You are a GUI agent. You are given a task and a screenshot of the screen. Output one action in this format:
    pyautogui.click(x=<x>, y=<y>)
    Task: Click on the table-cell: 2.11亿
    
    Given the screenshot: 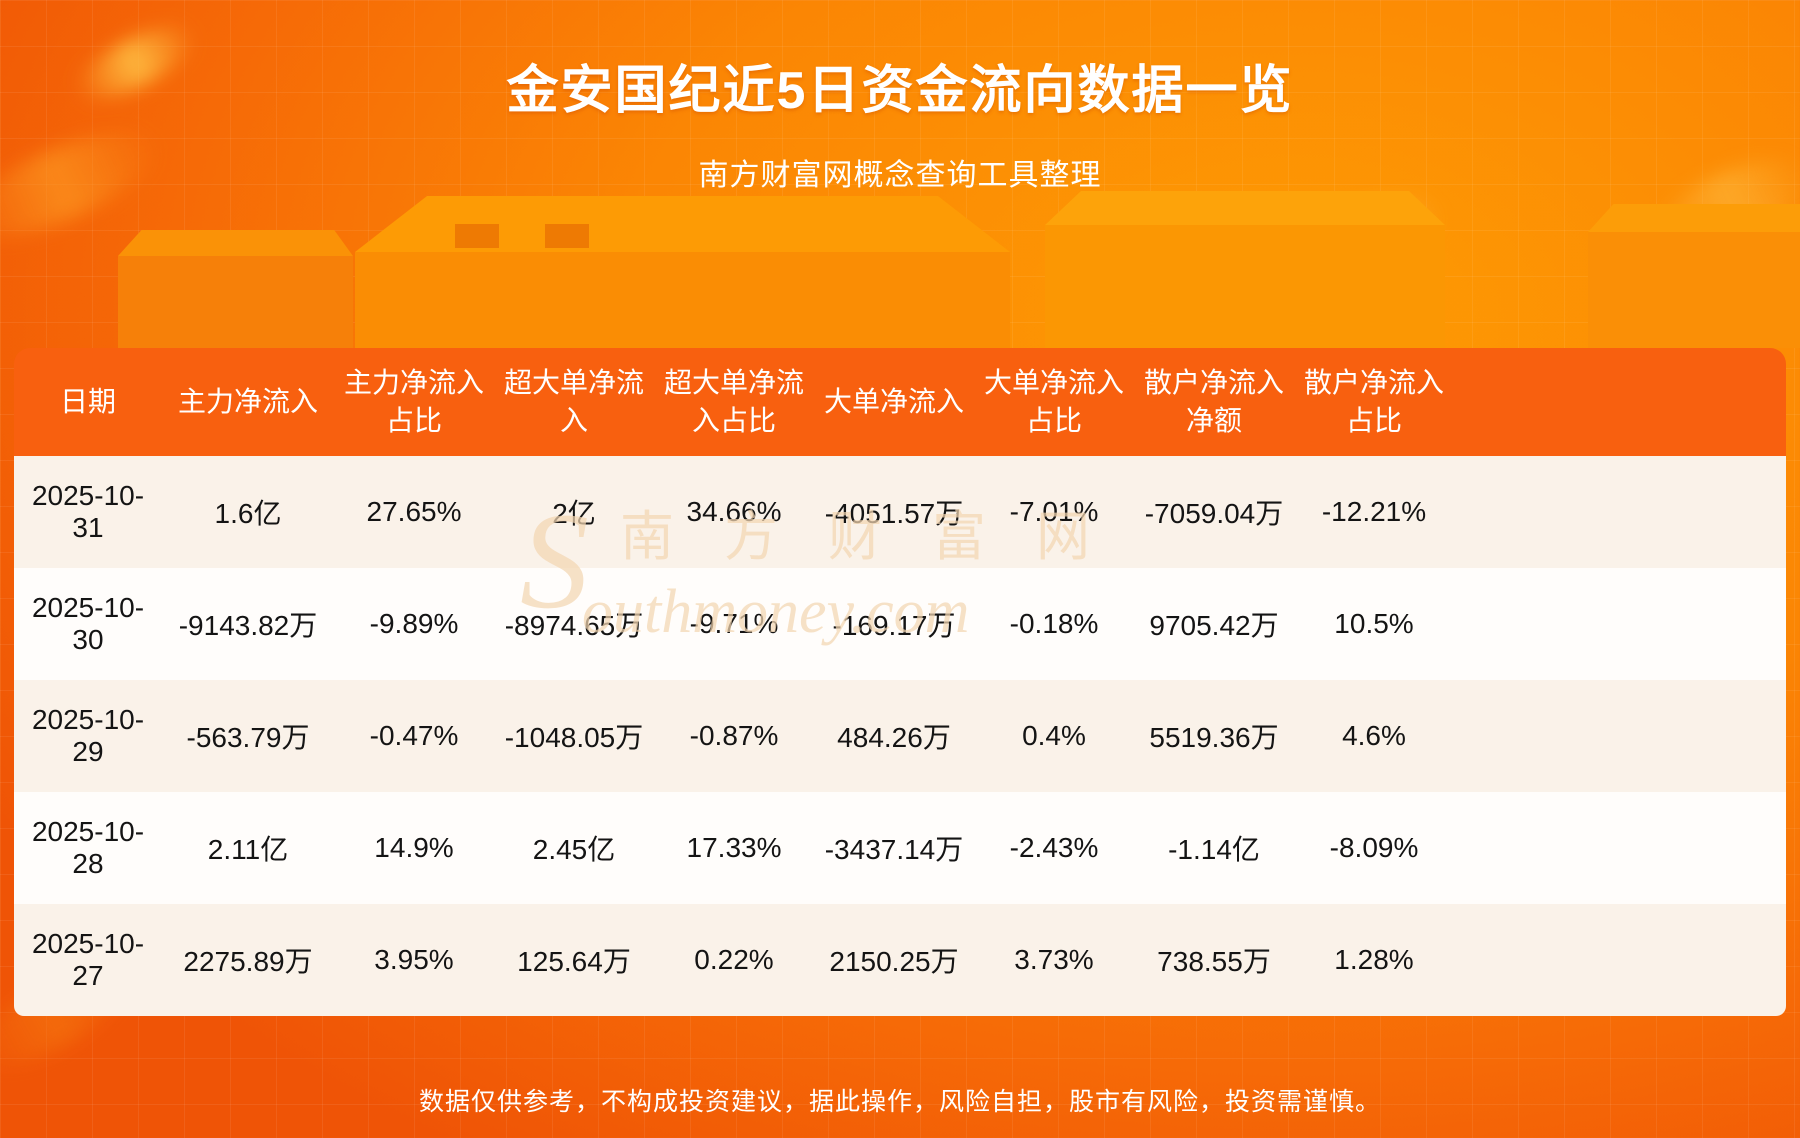 What is the action you would take?
    pyautogui.click(x=248, y=848)
    